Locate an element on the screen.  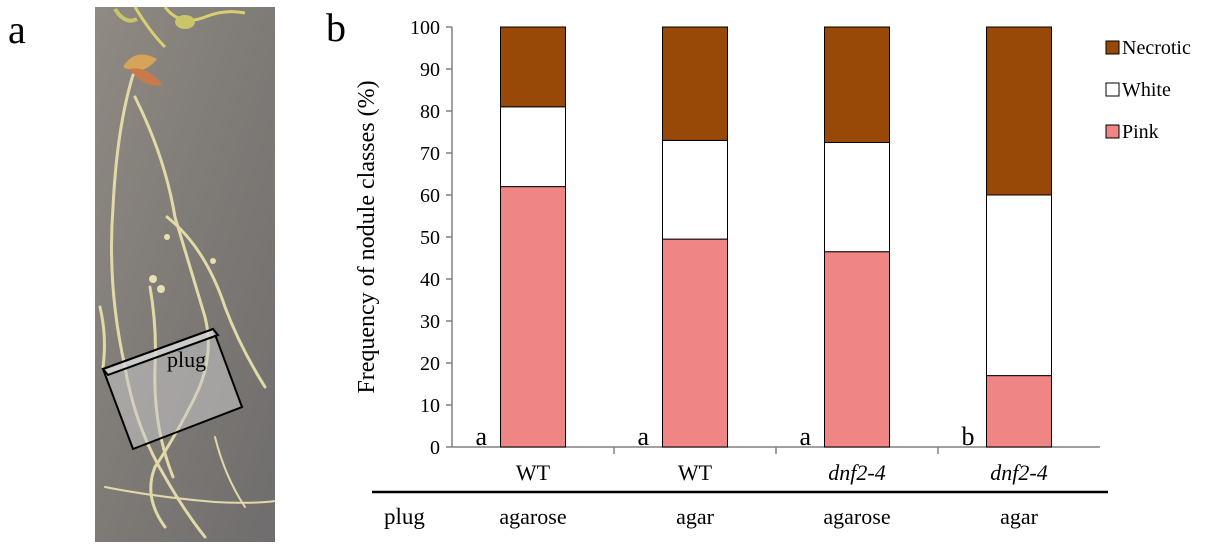
y-tick-label: 20 is located at coordinates (430, 364).